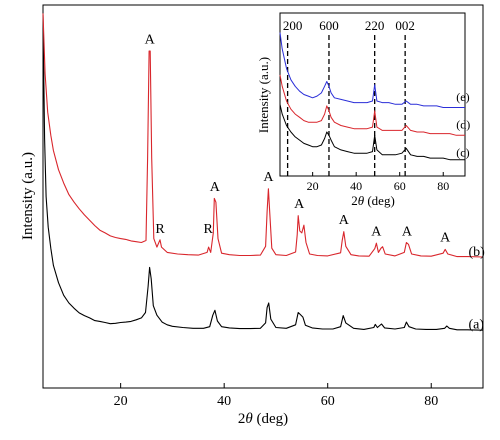 This screenshot has width=500, height=440. I want to click on main-series-tag: (b), so click(477, 252).